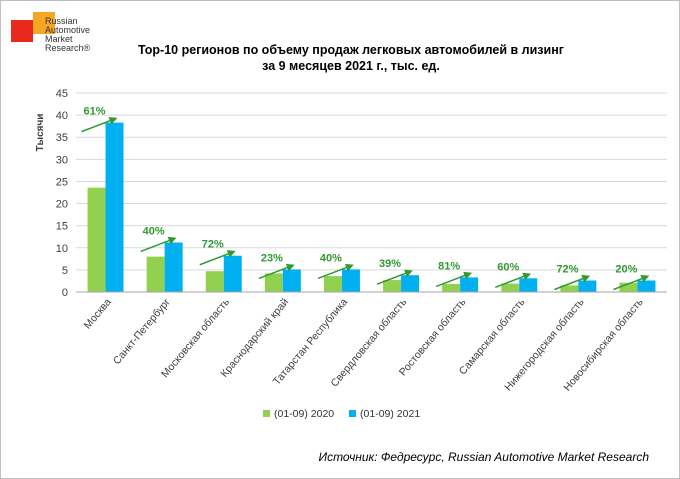 The height and width of the screenshot is (479, 680). I want to click on y-axis-title: Тысячи, so click(40, 133).